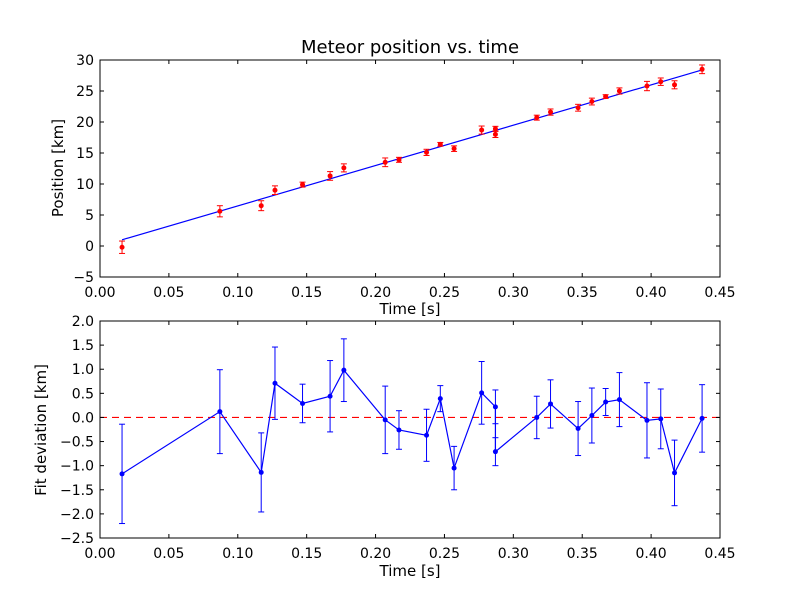 This screenshot has height=600, width=800. Describe the element at coordinates (99, 554) in the screenshot. I see `deviation-chart-xtick-label: 0.00` at that location.